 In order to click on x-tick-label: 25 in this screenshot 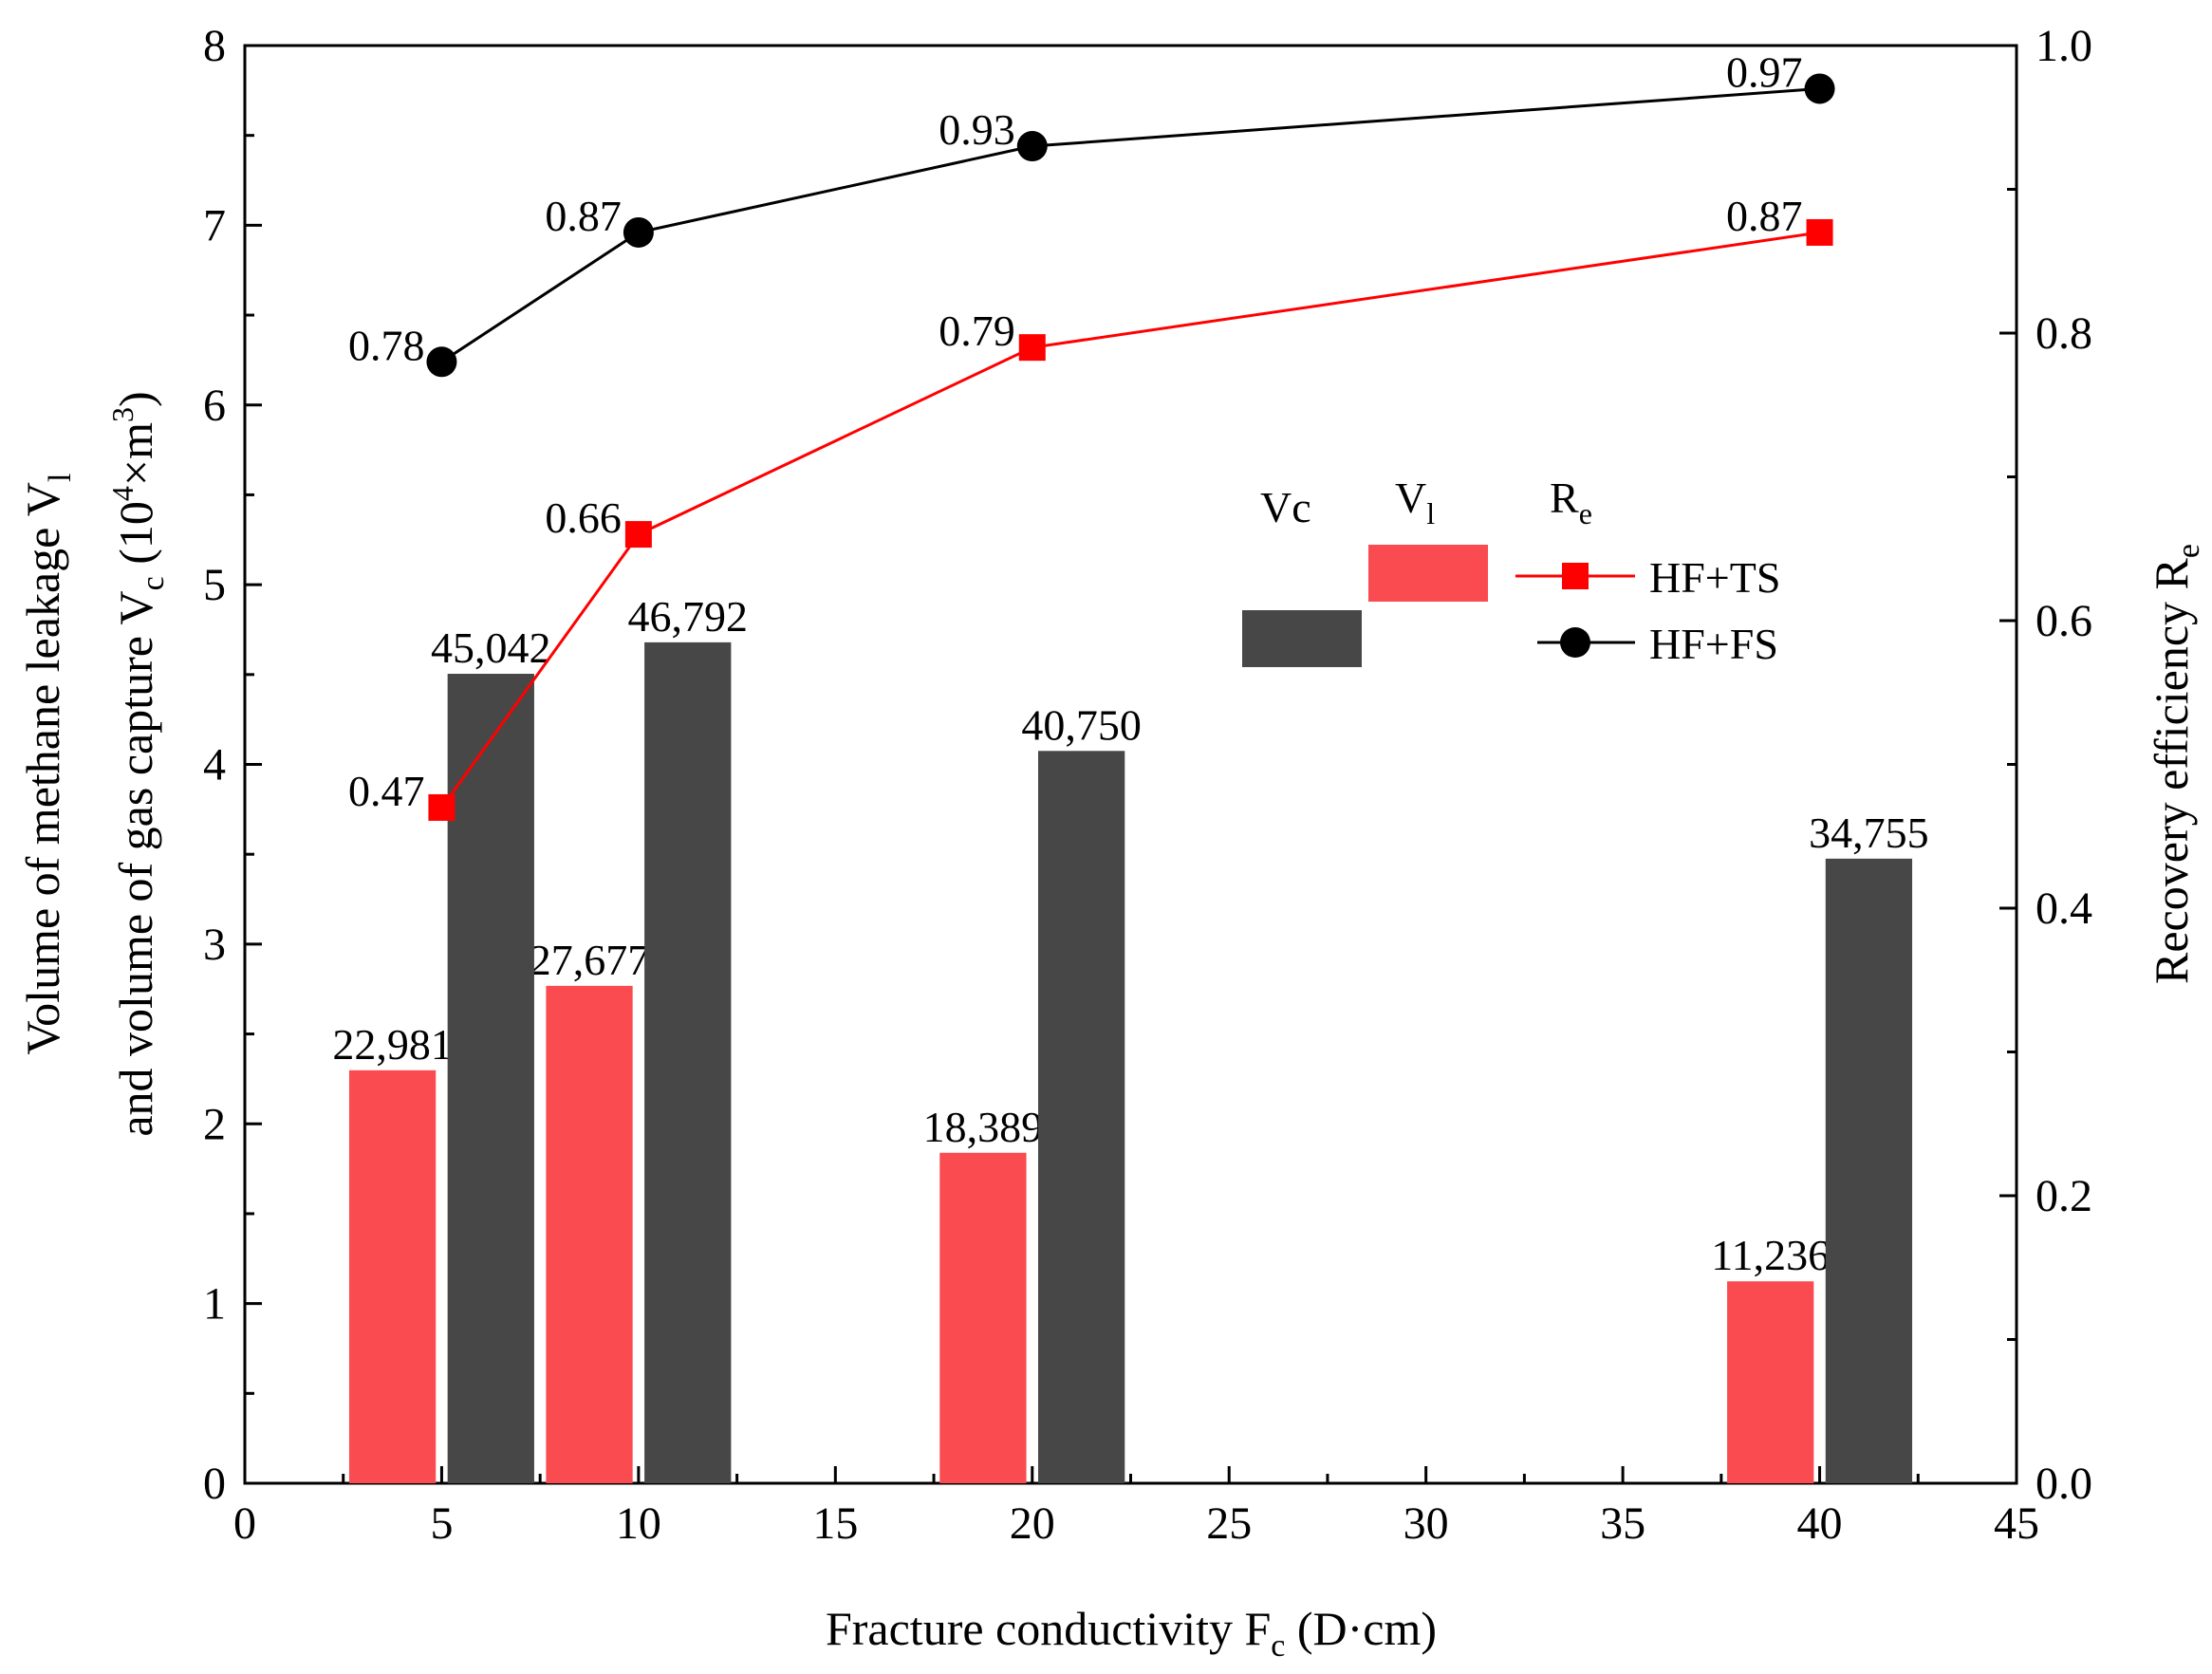, I will do `click(1229, 1523)`.